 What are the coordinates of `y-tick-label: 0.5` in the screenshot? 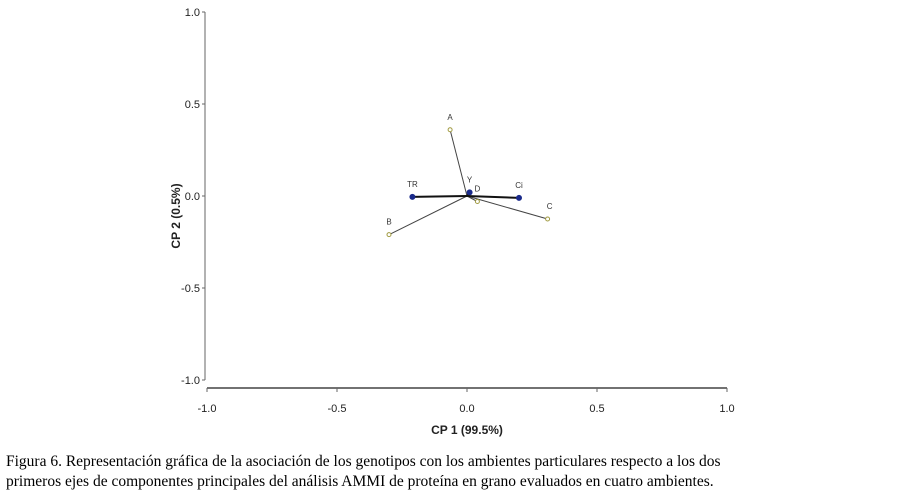 It's located at (192, 105).